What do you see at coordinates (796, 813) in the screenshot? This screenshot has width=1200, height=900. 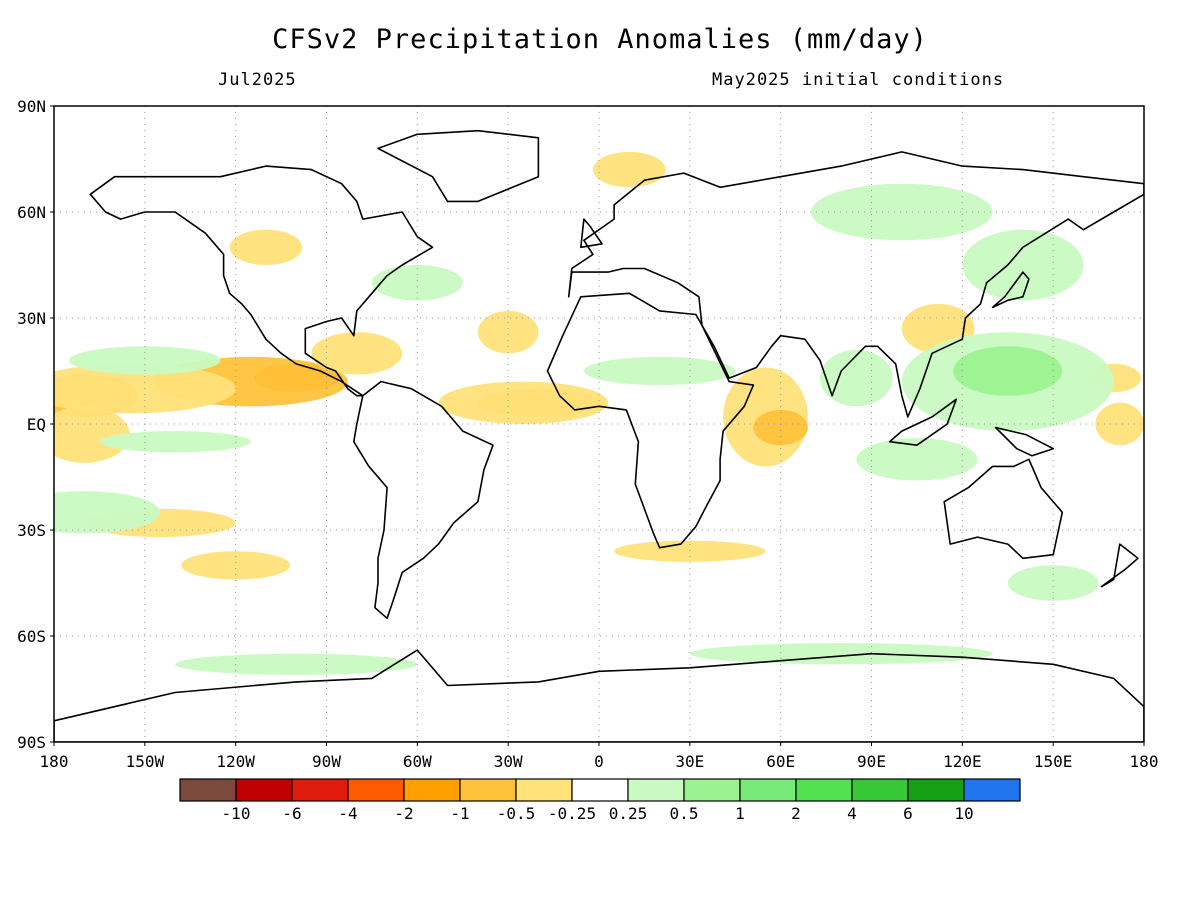 I see `colorbar-label: 2` at bounding box center [796, 813].